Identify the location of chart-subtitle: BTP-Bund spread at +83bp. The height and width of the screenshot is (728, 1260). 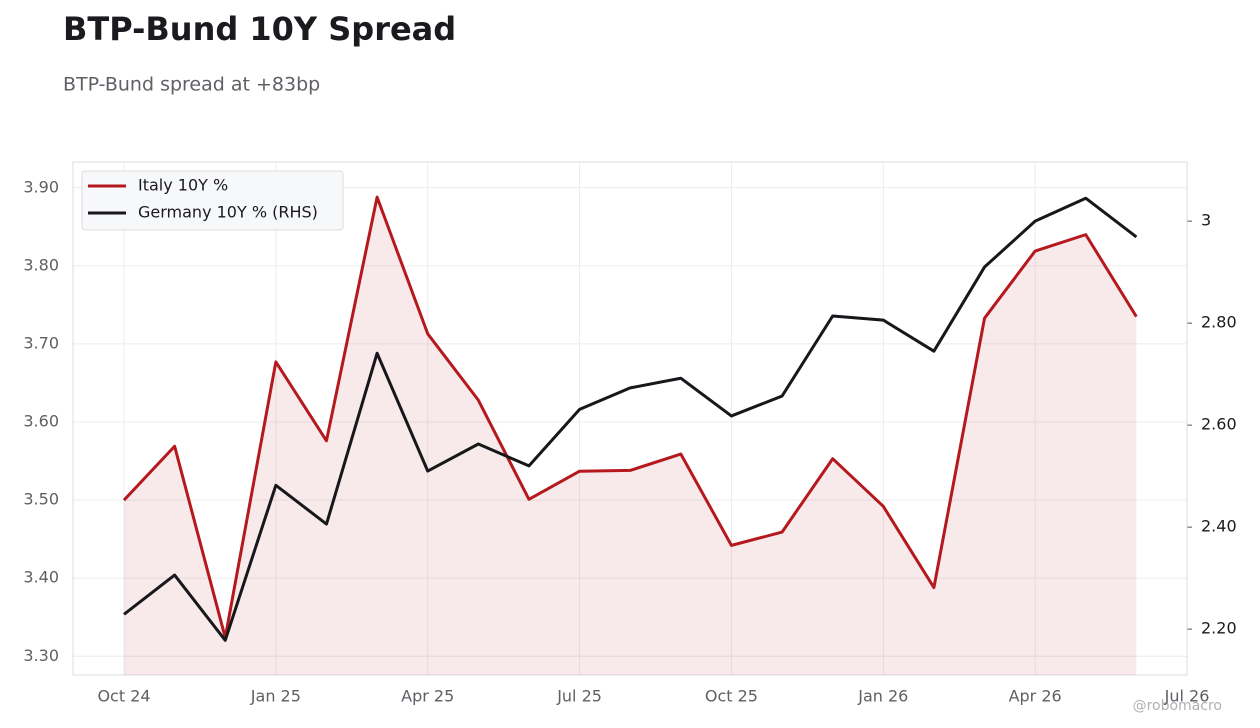
(191, 85).